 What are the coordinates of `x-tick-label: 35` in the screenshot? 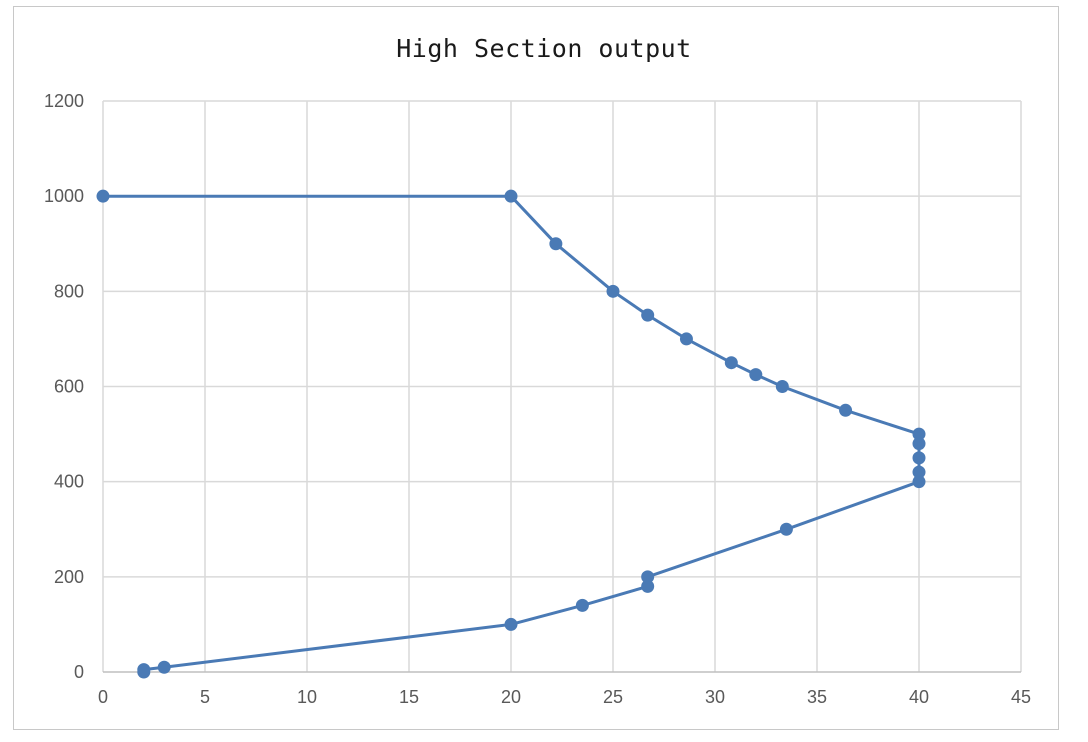 It's located at (817, 697).